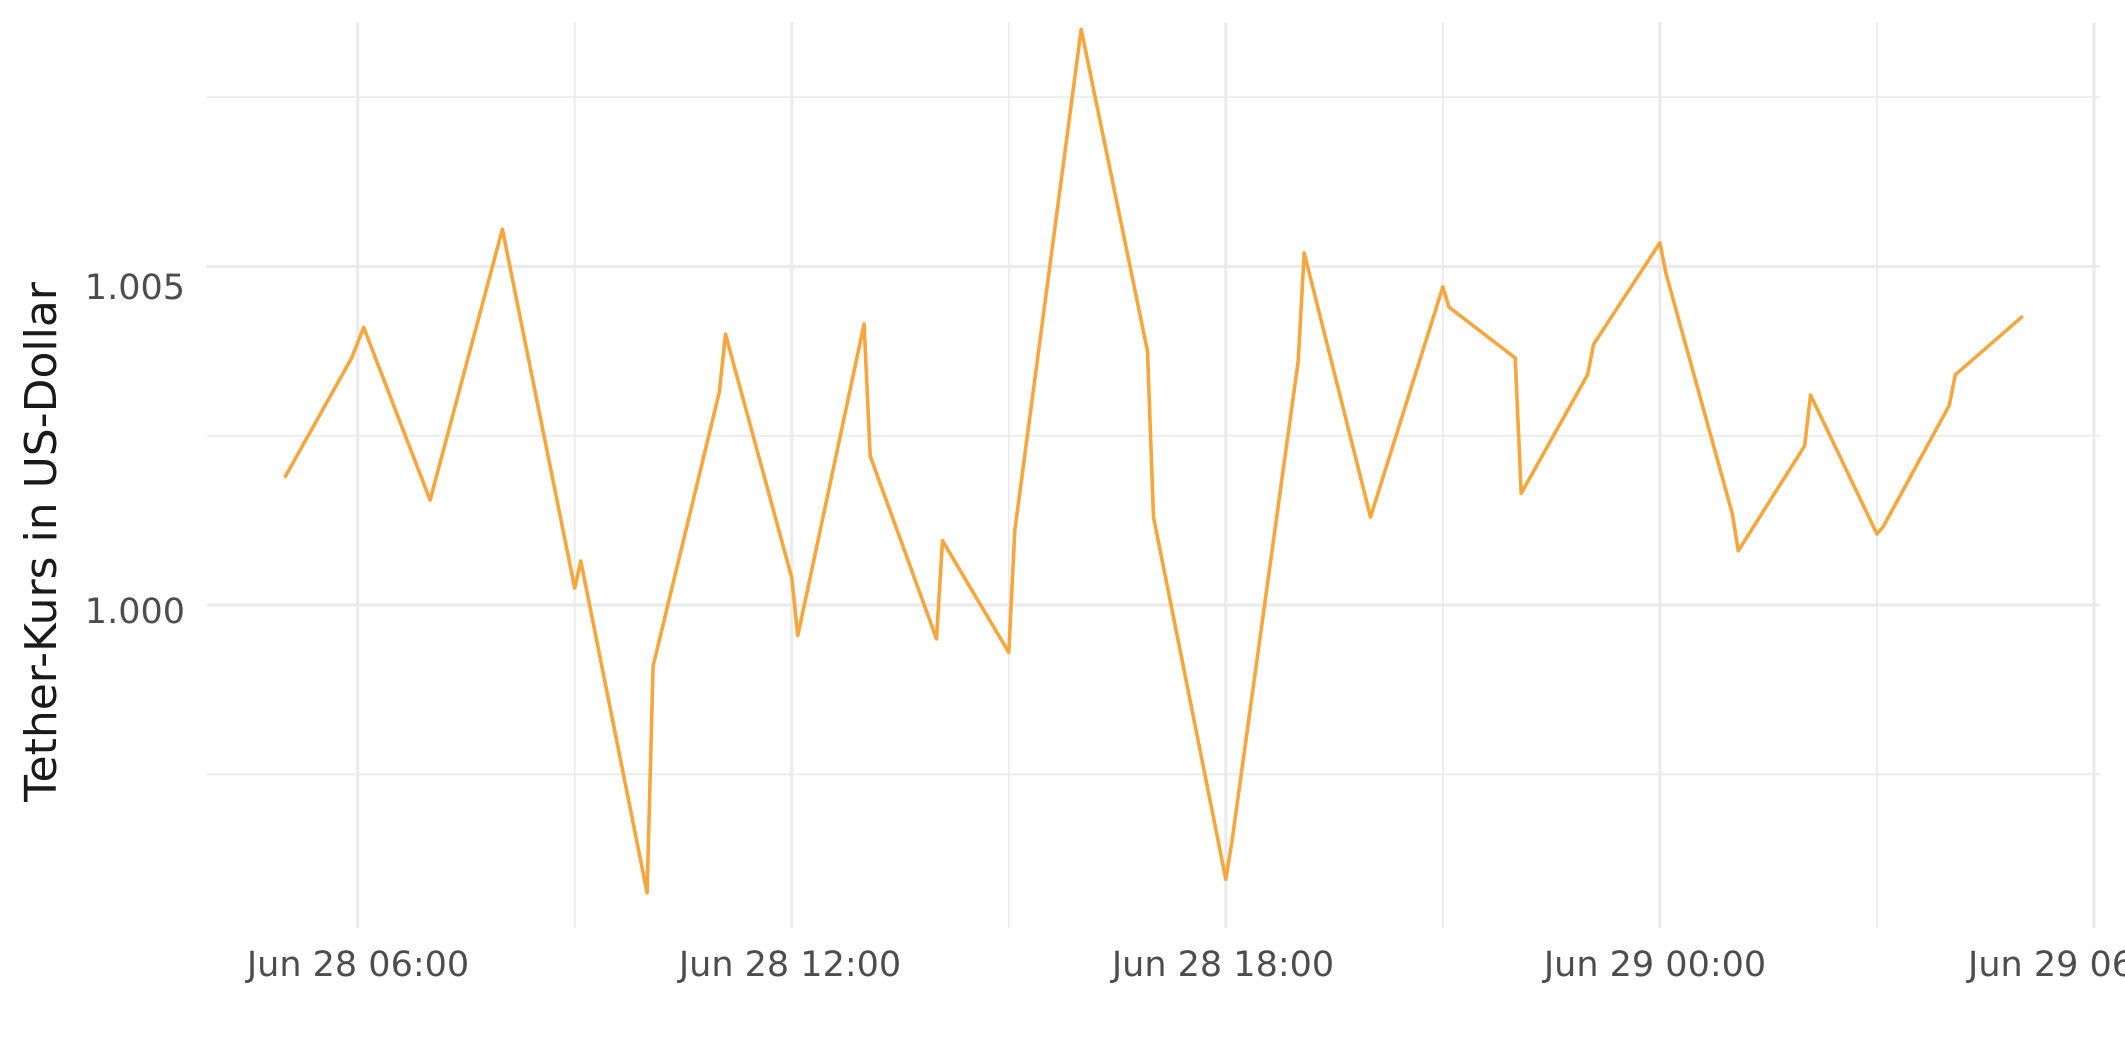  What do you see at coordinates (1222, 965) in the screenshot?
I see `x-tick-label: Jun 28 18:00` at bounding box center [1222, 965].